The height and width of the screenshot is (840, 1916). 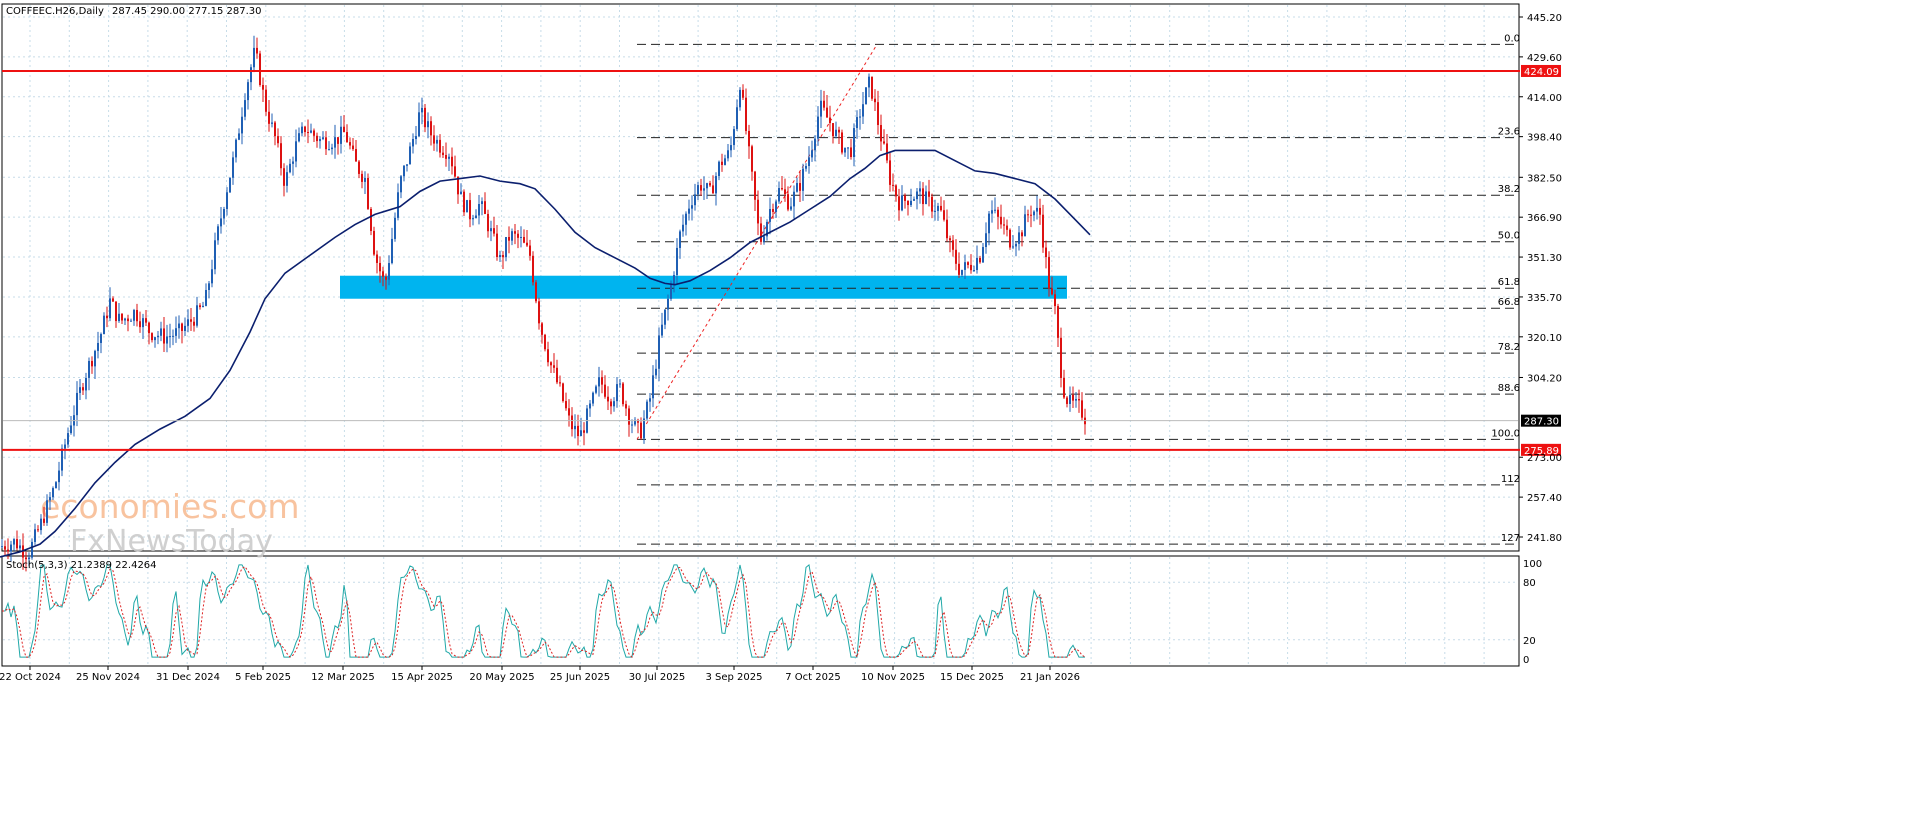 I want to click on date-tick-label: 25 Jun 2025, so click(x=580, y=677).